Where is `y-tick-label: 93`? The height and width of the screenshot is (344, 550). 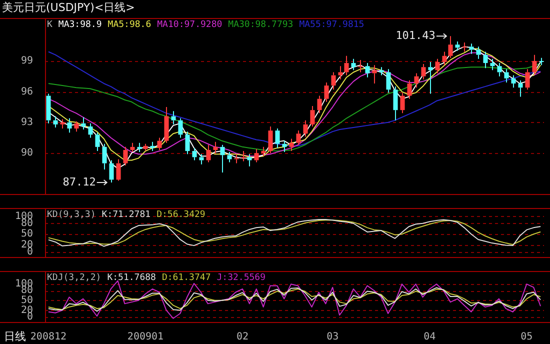
y-tick-label: 93 is located at coordinates (26, 122).